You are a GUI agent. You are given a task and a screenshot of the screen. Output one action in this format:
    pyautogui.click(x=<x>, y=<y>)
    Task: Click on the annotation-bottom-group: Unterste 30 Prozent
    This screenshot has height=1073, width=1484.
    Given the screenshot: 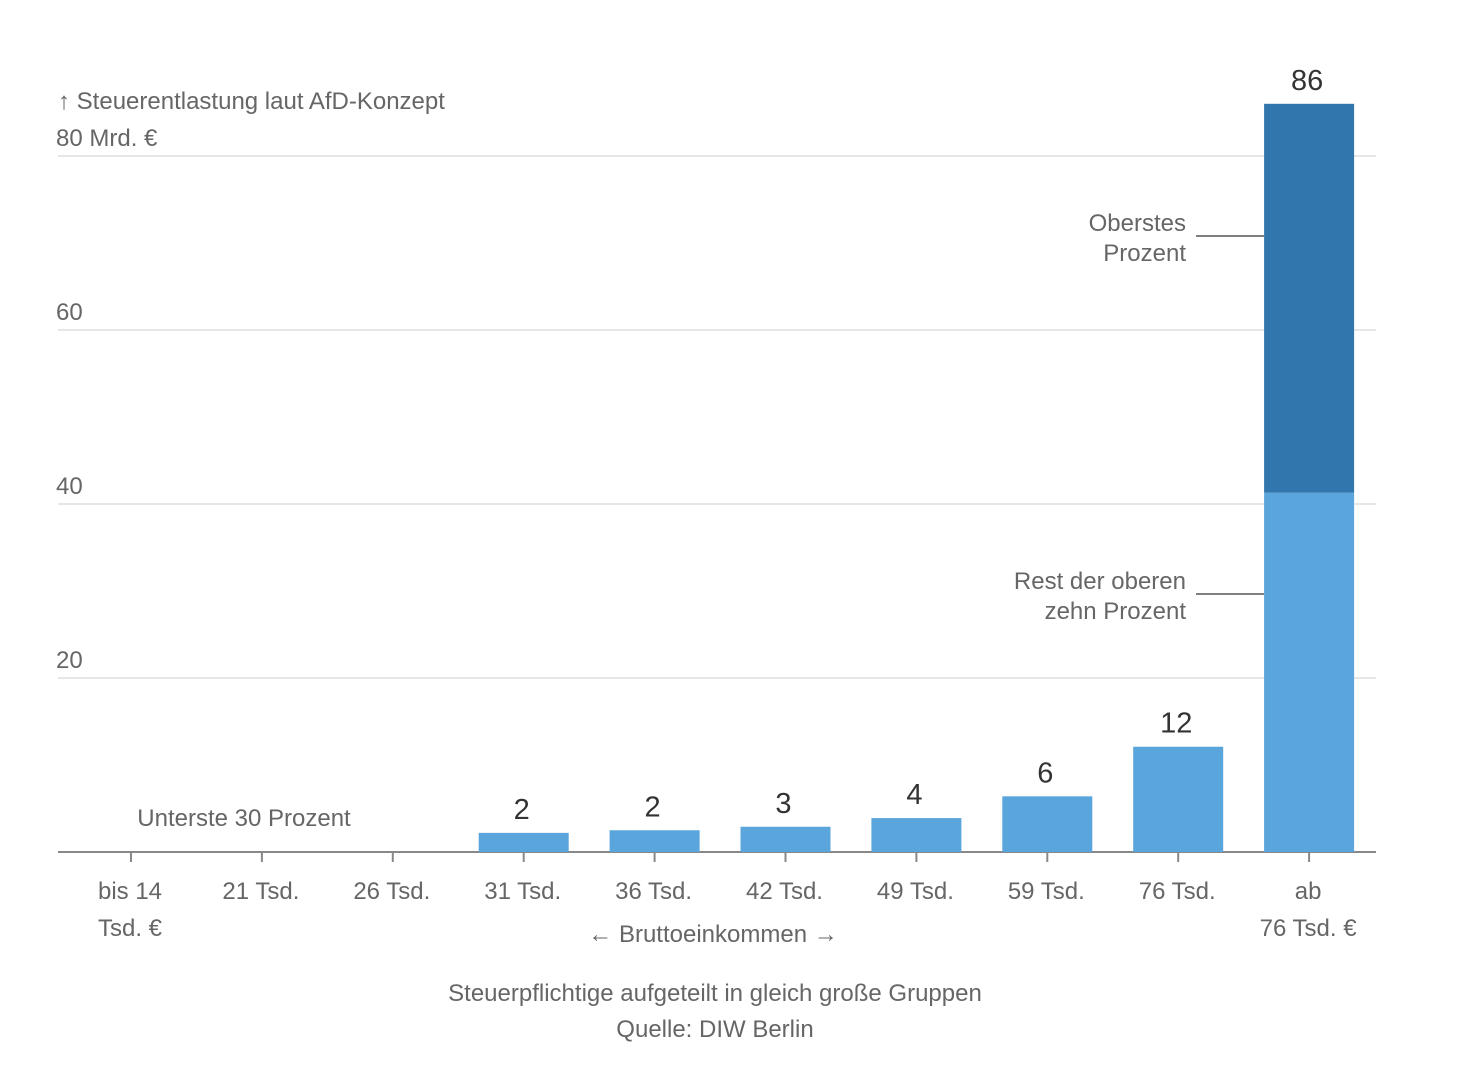 What is the action you would take?
    pyautogui.click(x=244, y=818)
    